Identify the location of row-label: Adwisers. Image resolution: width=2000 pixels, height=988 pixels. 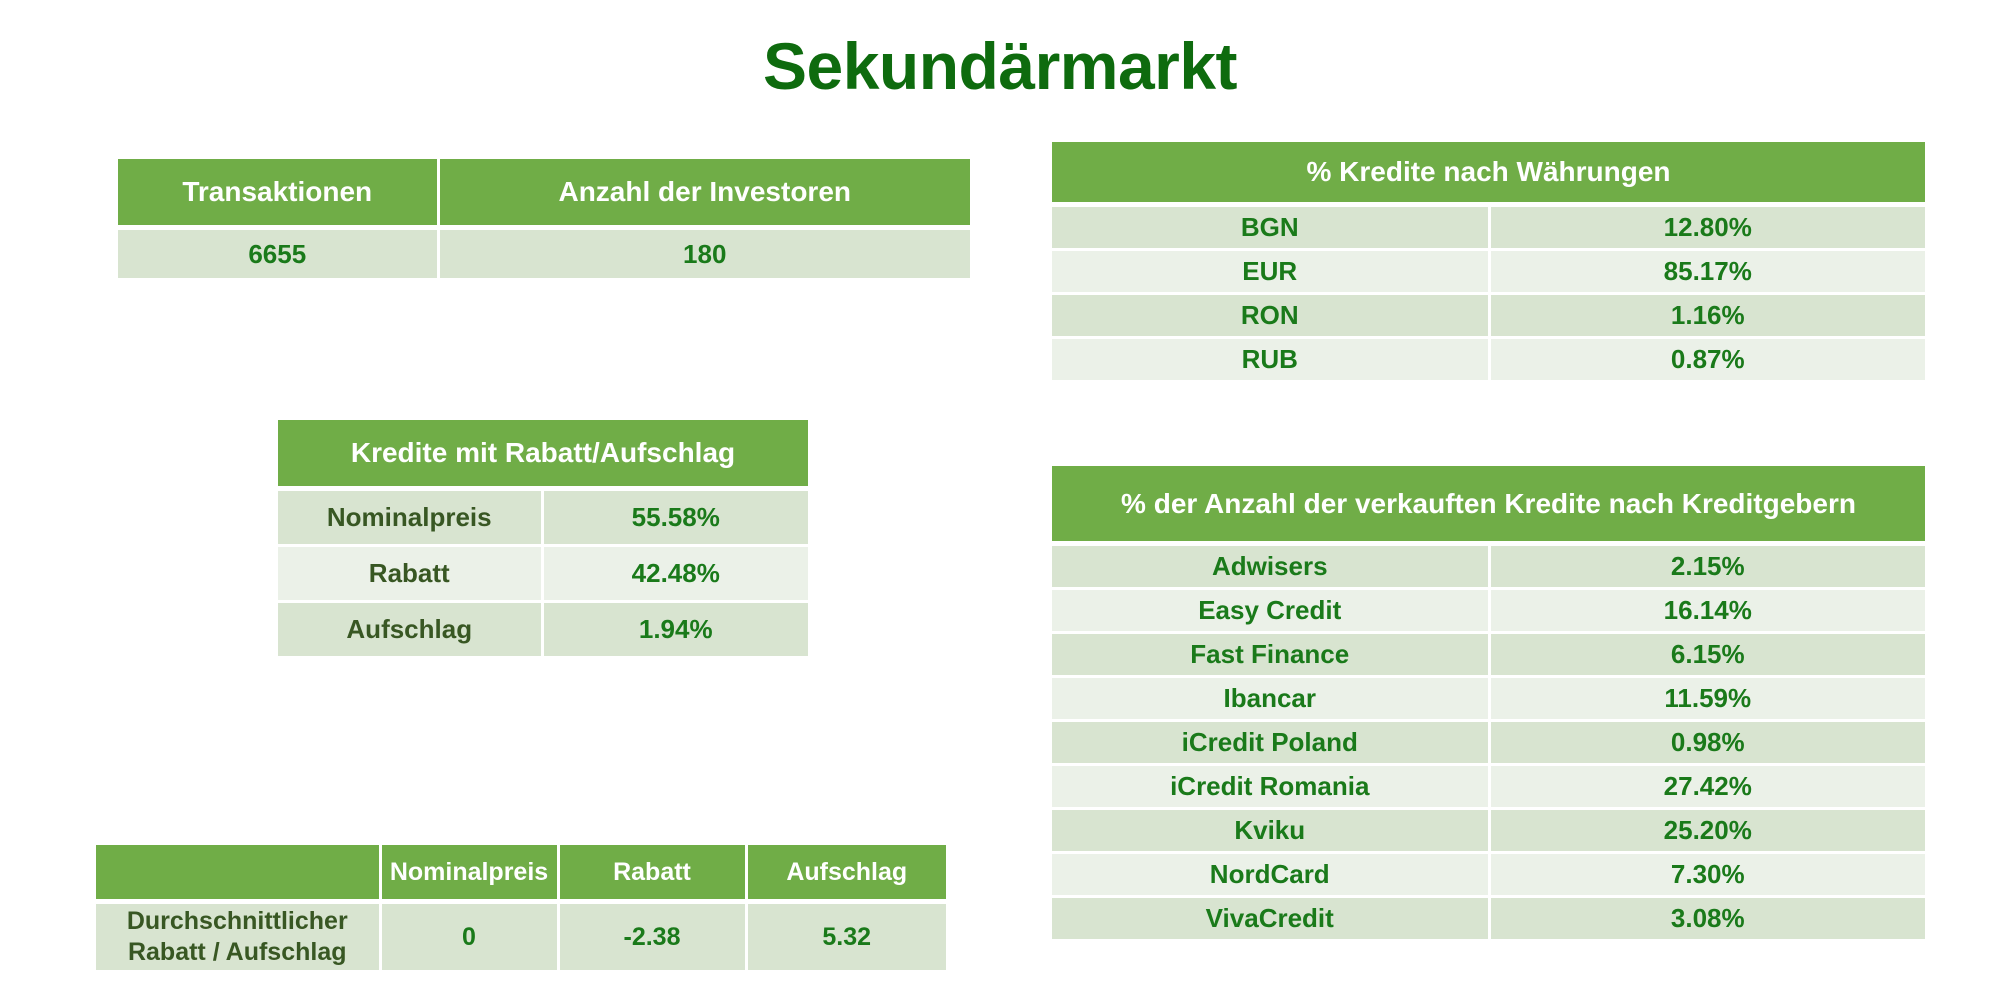
(1271, 566).